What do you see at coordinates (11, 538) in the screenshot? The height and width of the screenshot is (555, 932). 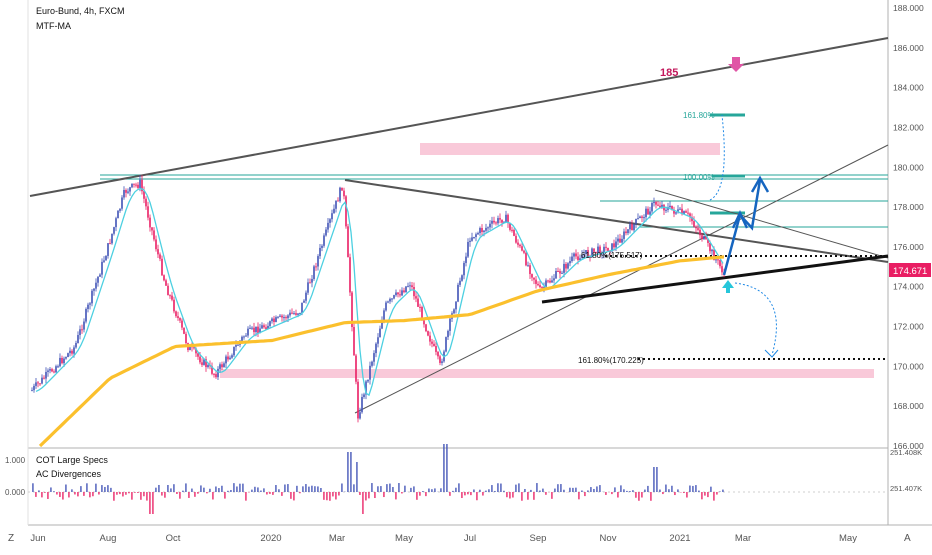 I see `timezone-toggle: Z` at bounding box center [11, 538].